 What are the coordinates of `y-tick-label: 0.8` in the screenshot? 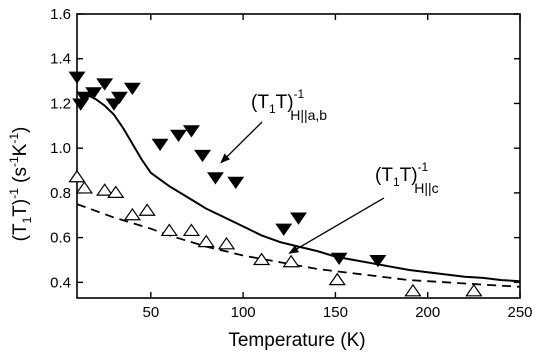 It's located at (60, 193).